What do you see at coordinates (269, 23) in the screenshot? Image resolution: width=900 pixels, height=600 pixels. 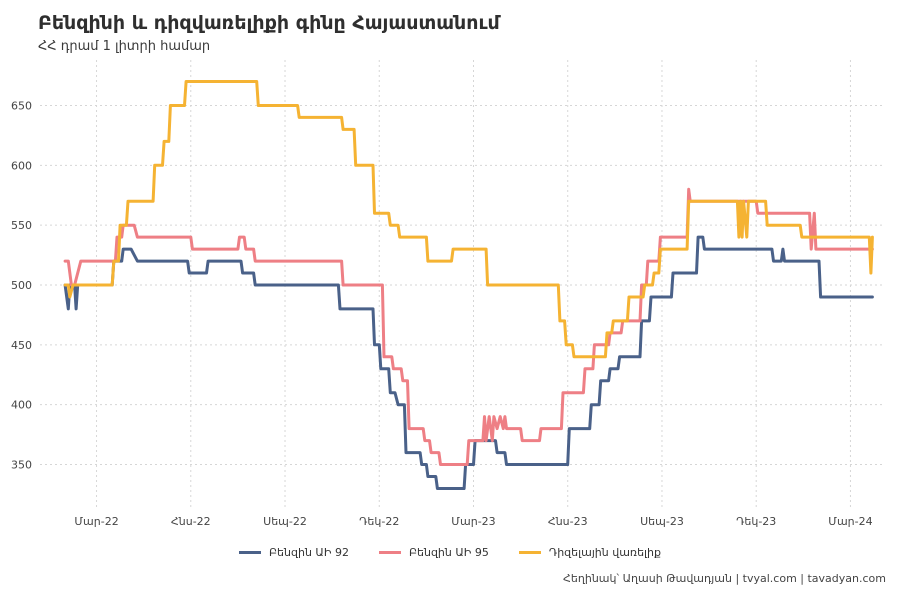 I see `chart-title: Բենզինի և դիզվառելիքի գինը Հայաստանում` at bounding box center [269, 23].